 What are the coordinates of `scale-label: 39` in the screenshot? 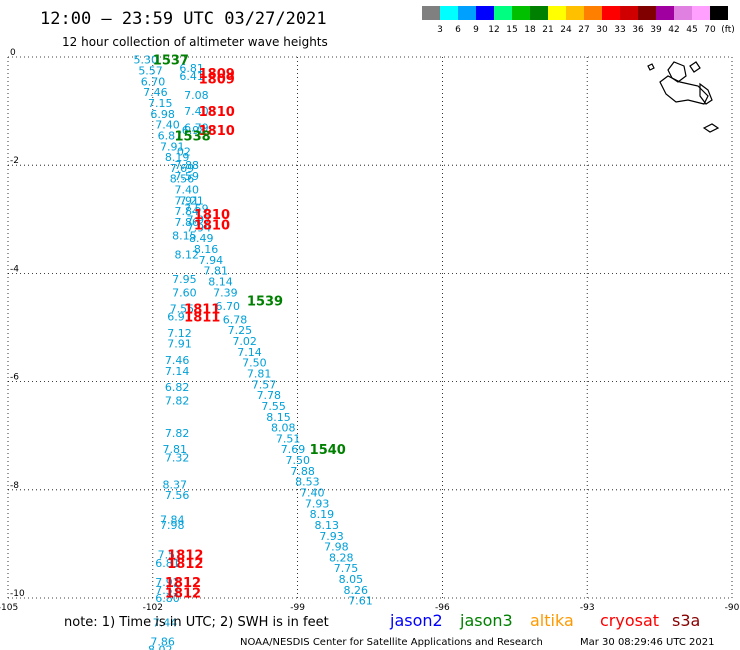 It's located at (656, 30).